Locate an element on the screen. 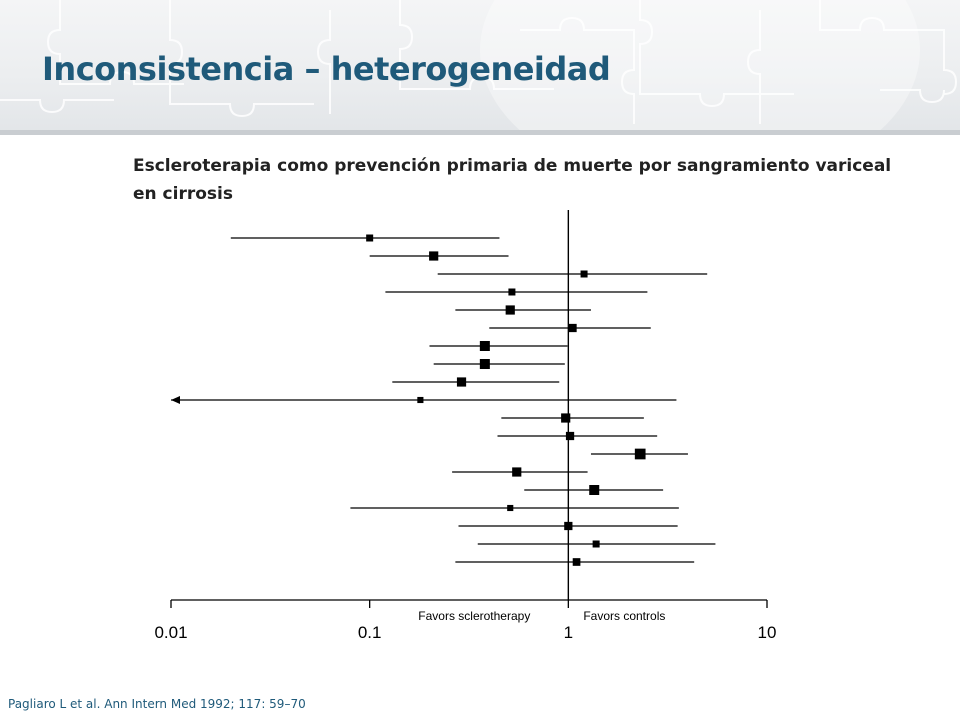 The height and width of the screenshot is (720, 960). x-tick-label: 10 is located at coordinates (767, 632).